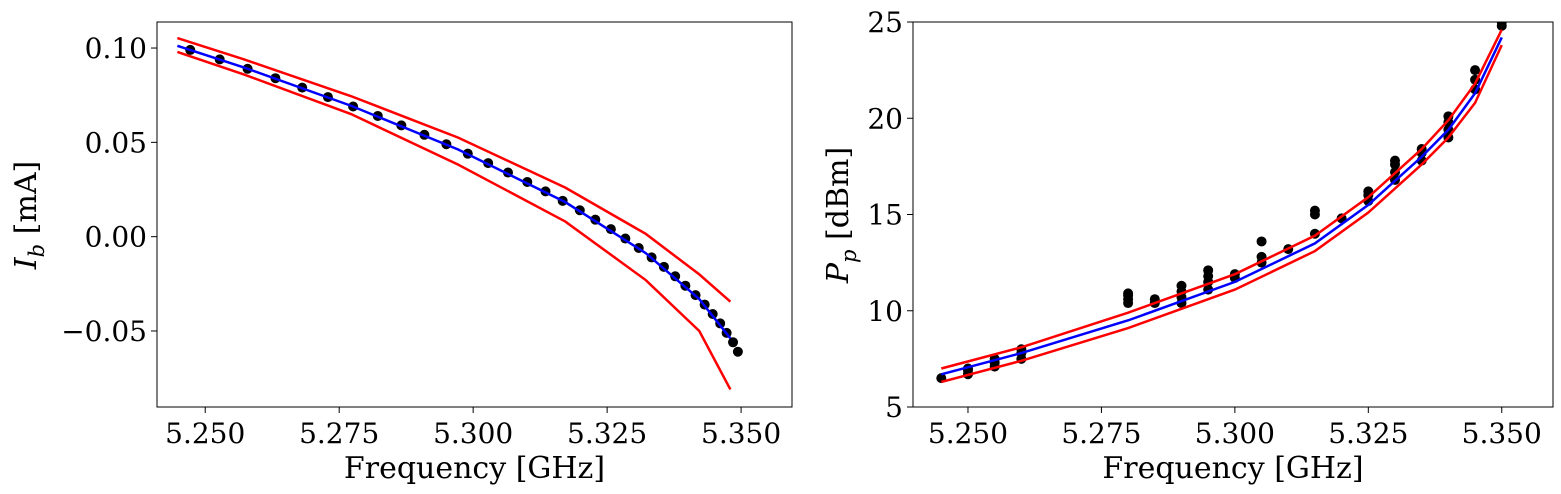 Image resolution: width=1561 pixels, height=494 pixels. Describe the element at coordinates (885, 22) in the screenshot. I see `y-tick-label: 25` at that location.